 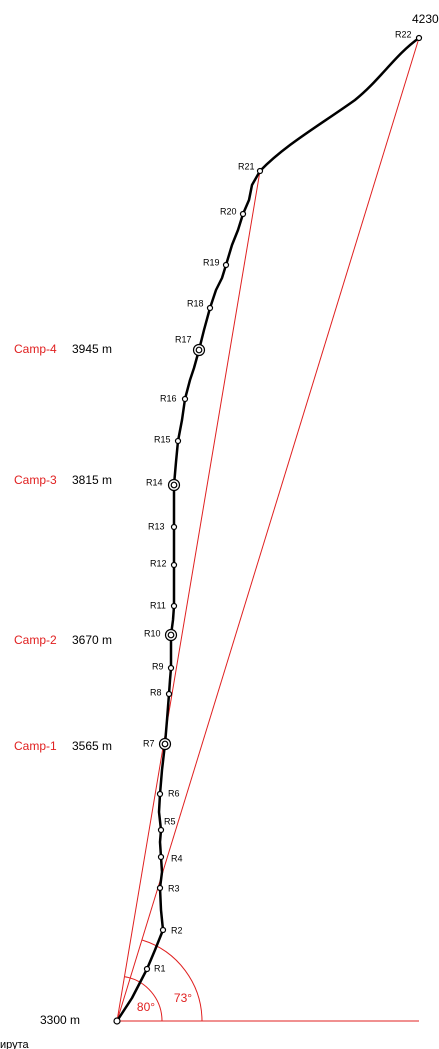 What do you see at coordinates (246, 166) in the screenshot?
I see `route-point-label: R21` at bounding box center [246, 166].